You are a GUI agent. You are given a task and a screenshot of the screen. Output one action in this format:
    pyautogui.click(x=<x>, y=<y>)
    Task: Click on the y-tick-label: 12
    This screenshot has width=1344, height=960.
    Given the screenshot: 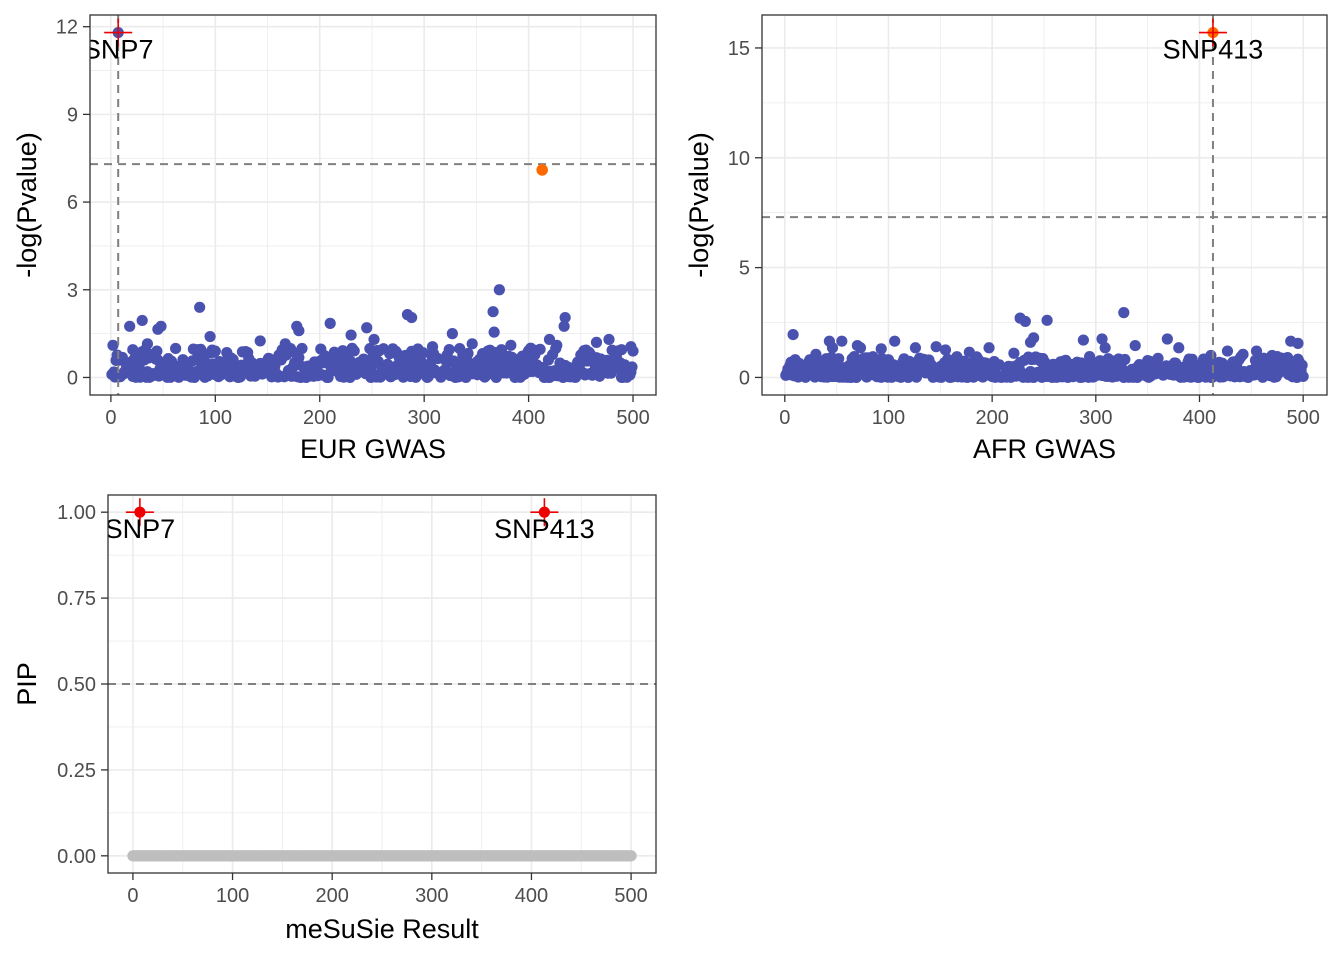 What is the action you would take?
    pyautogui.click(x=67, y=28)
    